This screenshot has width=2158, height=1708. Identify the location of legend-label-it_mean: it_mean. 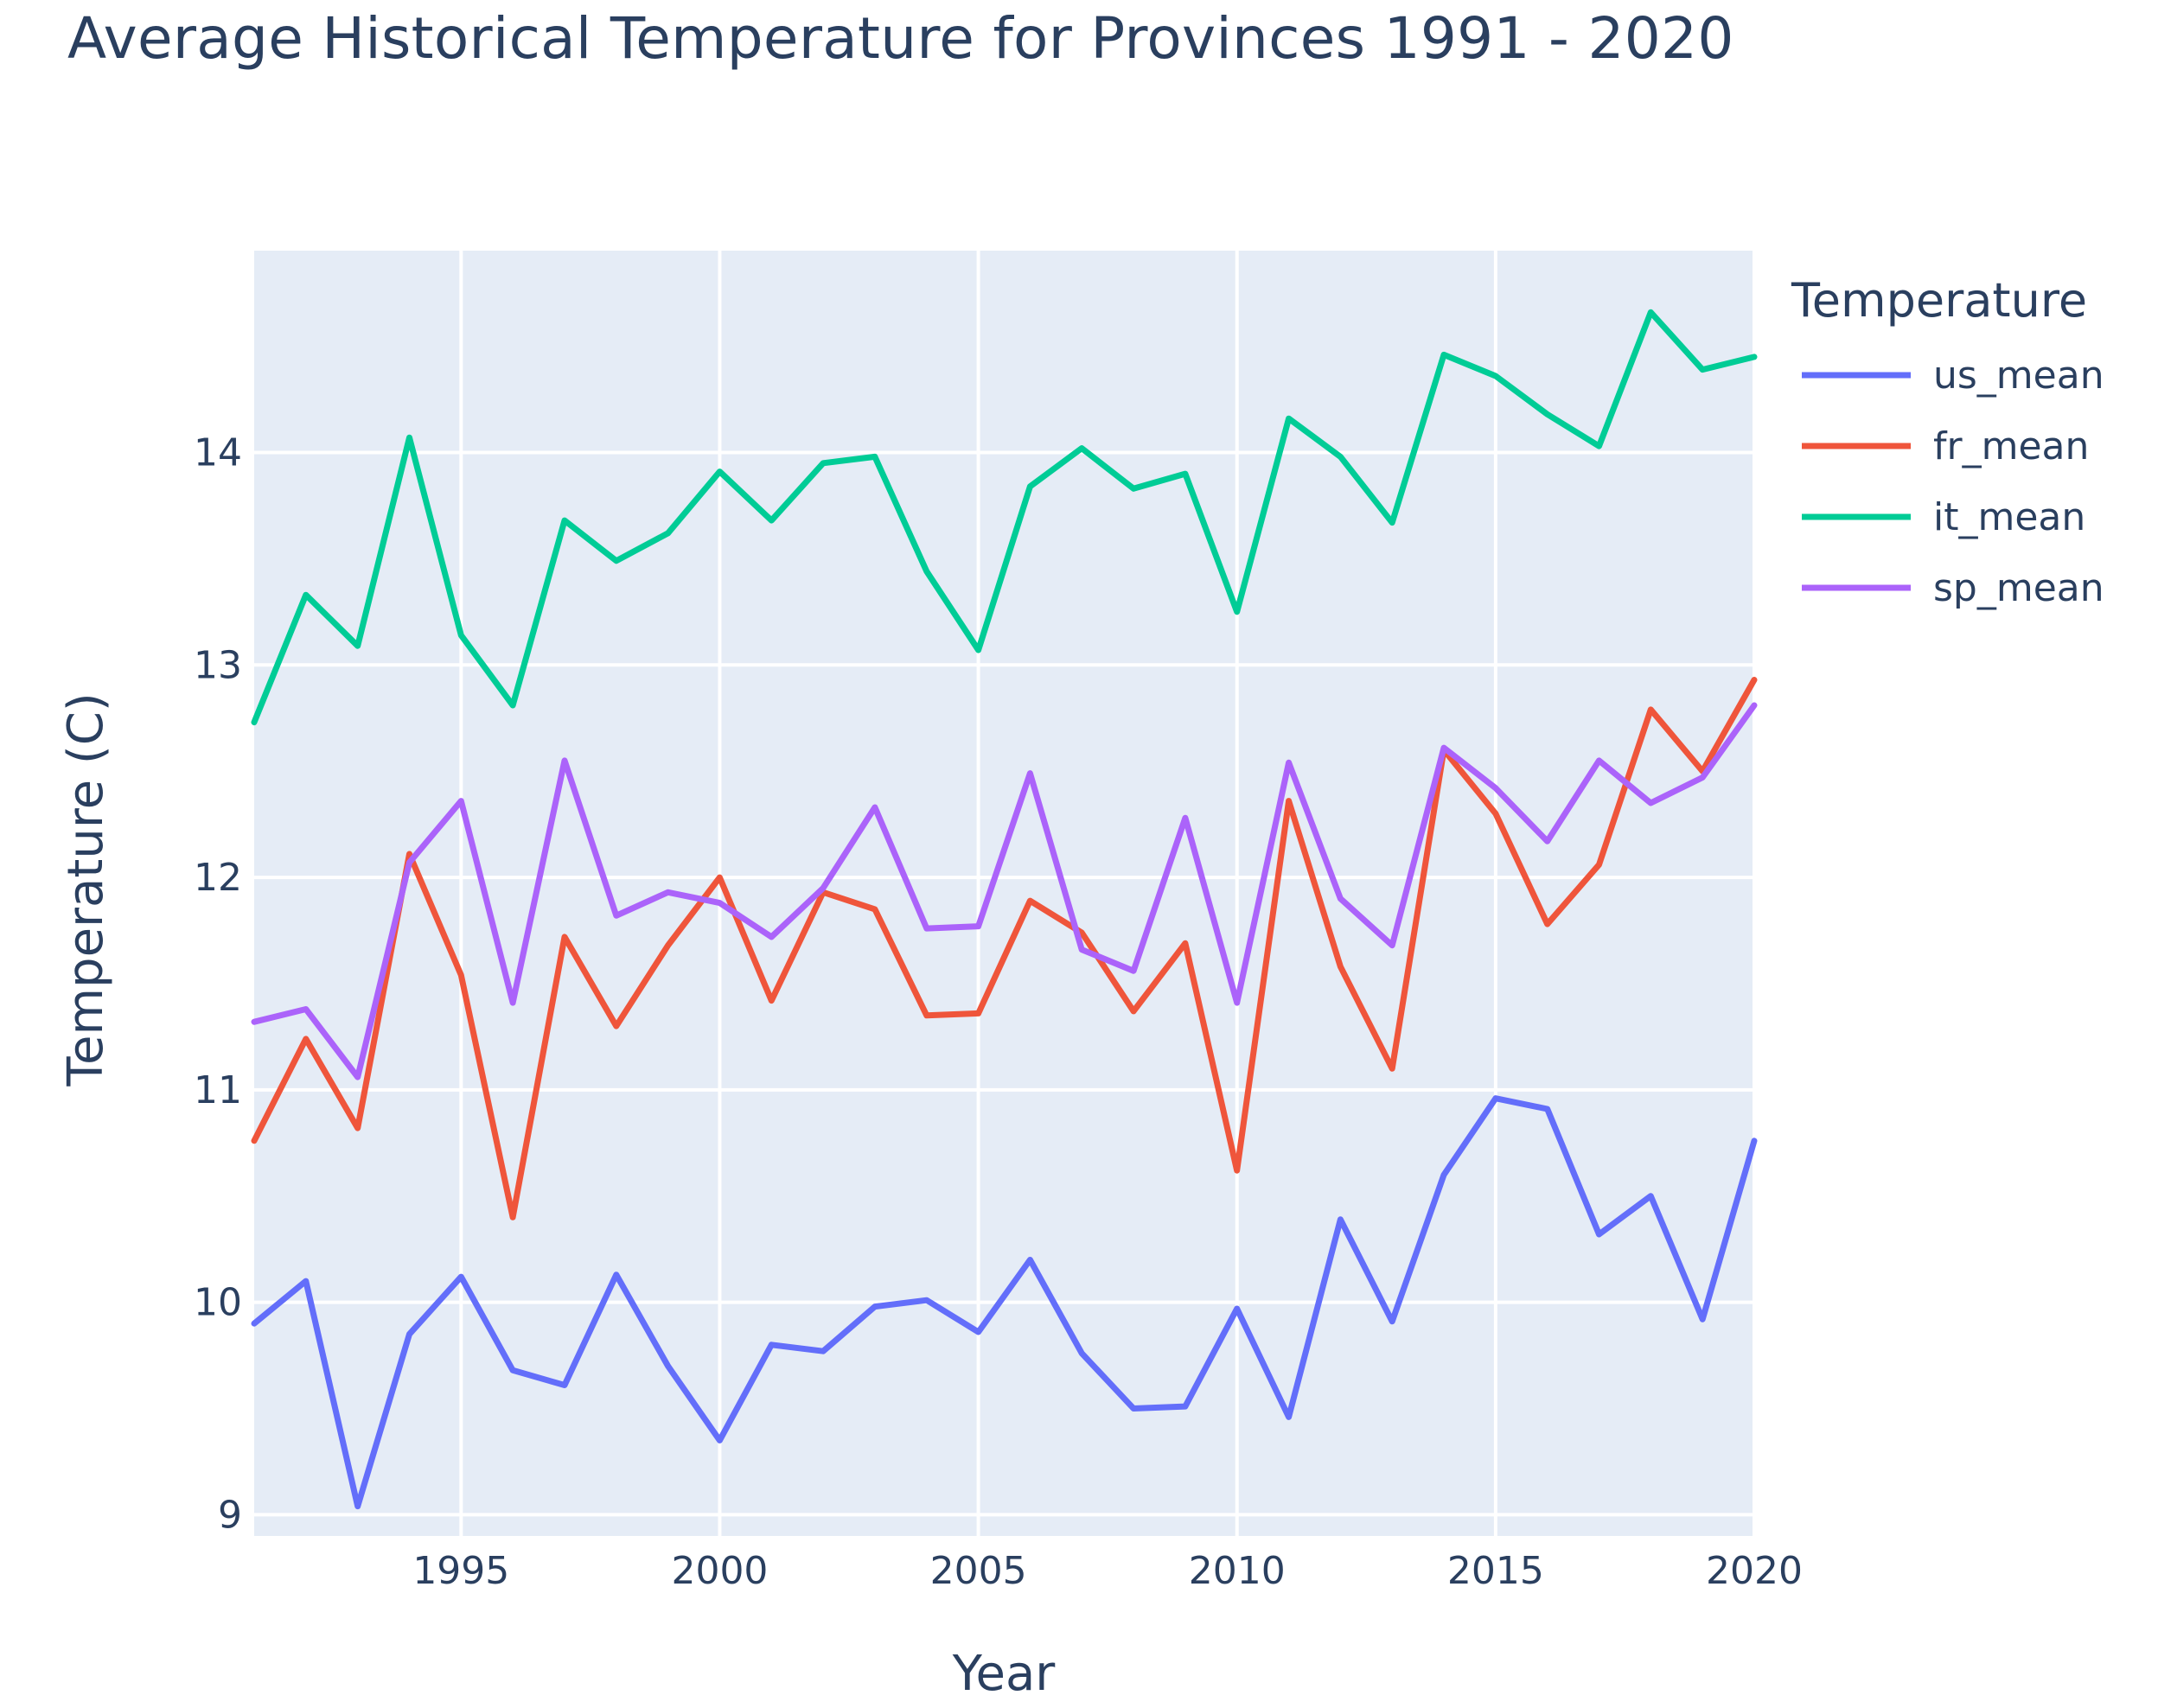
(2009, 517).